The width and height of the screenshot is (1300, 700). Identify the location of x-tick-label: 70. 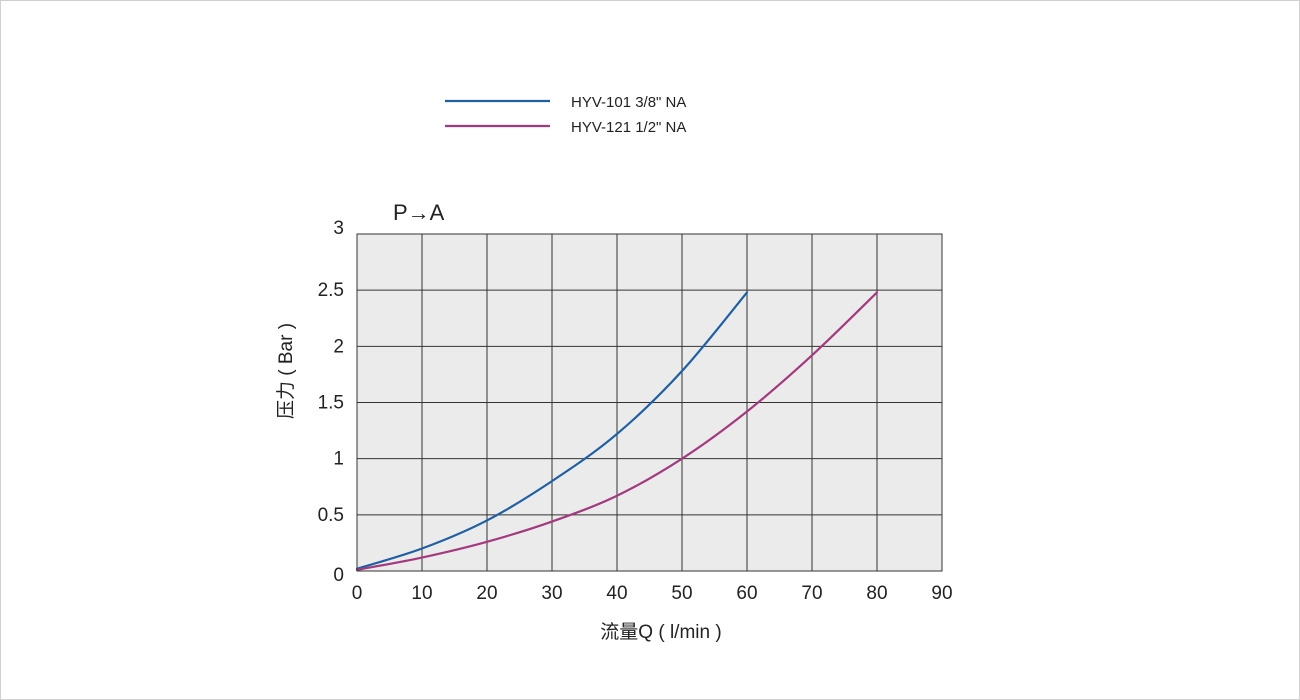
(811, 593).